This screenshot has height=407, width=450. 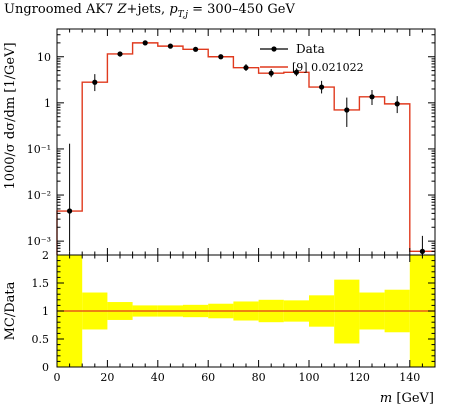 What do you see at coordinates (309, 377) in the screenshot?
I see `x-tick-label: 100` at bounding box center [309, 377].